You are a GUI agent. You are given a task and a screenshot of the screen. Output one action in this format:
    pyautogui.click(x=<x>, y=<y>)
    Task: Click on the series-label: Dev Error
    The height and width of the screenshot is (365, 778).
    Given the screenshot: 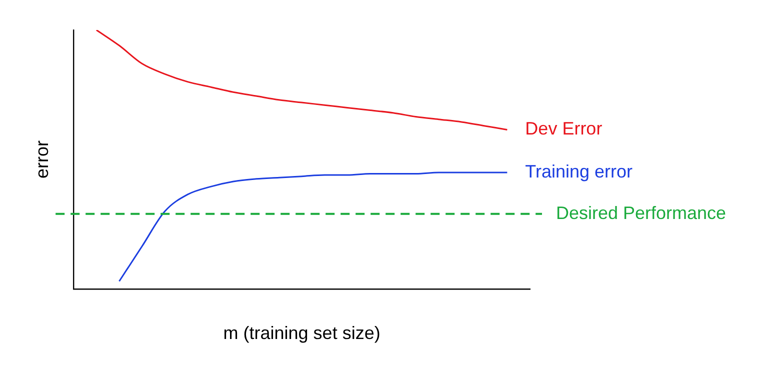 What is the action you would take?
    pyautogui.click(x=563, y=128)
    